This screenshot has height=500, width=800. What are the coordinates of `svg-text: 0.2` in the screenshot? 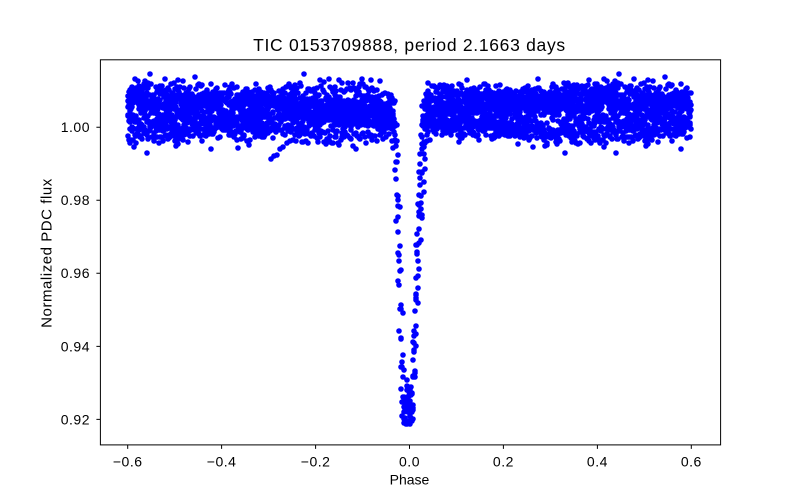 It's located at (503, 462).